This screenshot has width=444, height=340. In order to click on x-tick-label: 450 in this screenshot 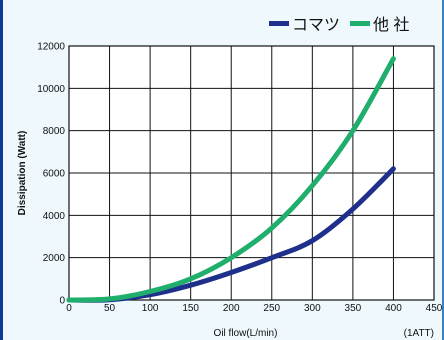, I will do `click(434, 308)`.